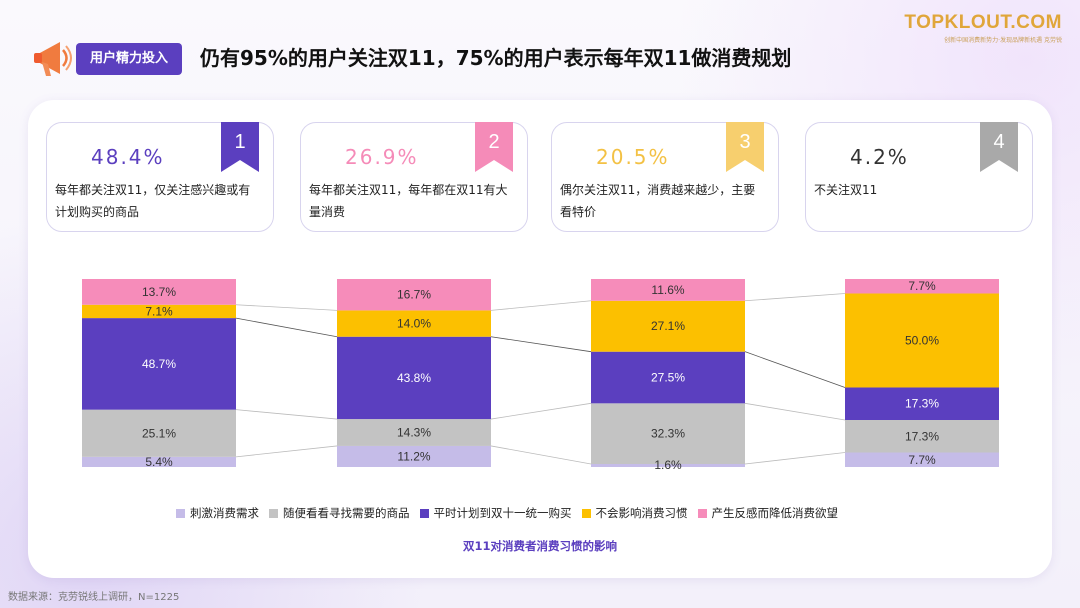 Image resolution: width=1080 pixels, height=608 pixels. Describe the element at coordinates (346, 513) in the screenshot. I see `legend-label: 随便看看寻找需要的商品` at that location.